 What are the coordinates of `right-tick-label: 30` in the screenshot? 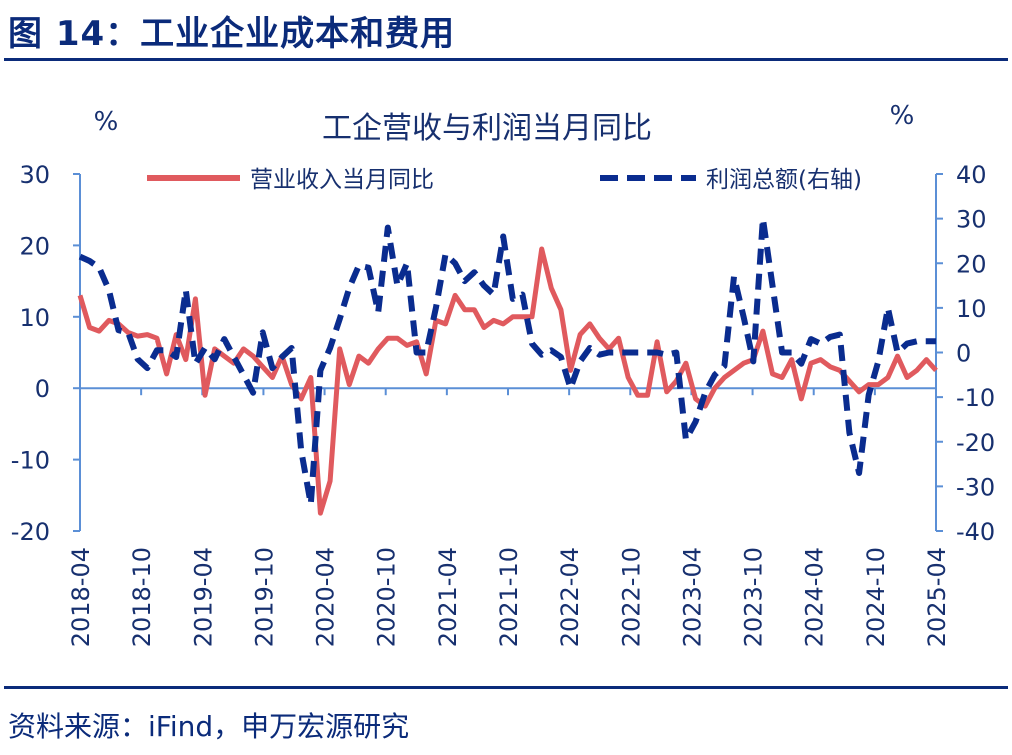 It's located at (971, 220).